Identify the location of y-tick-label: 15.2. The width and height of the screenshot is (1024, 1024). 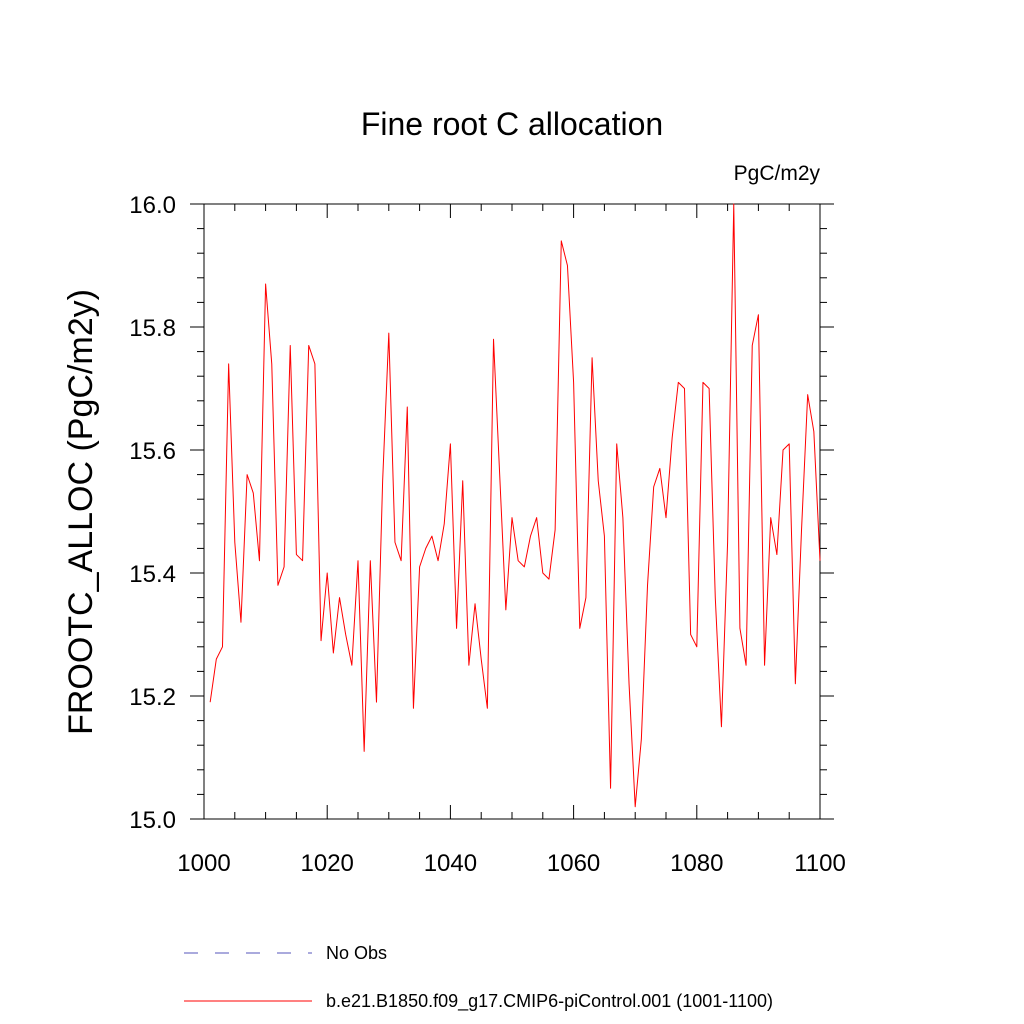
(152, 697).